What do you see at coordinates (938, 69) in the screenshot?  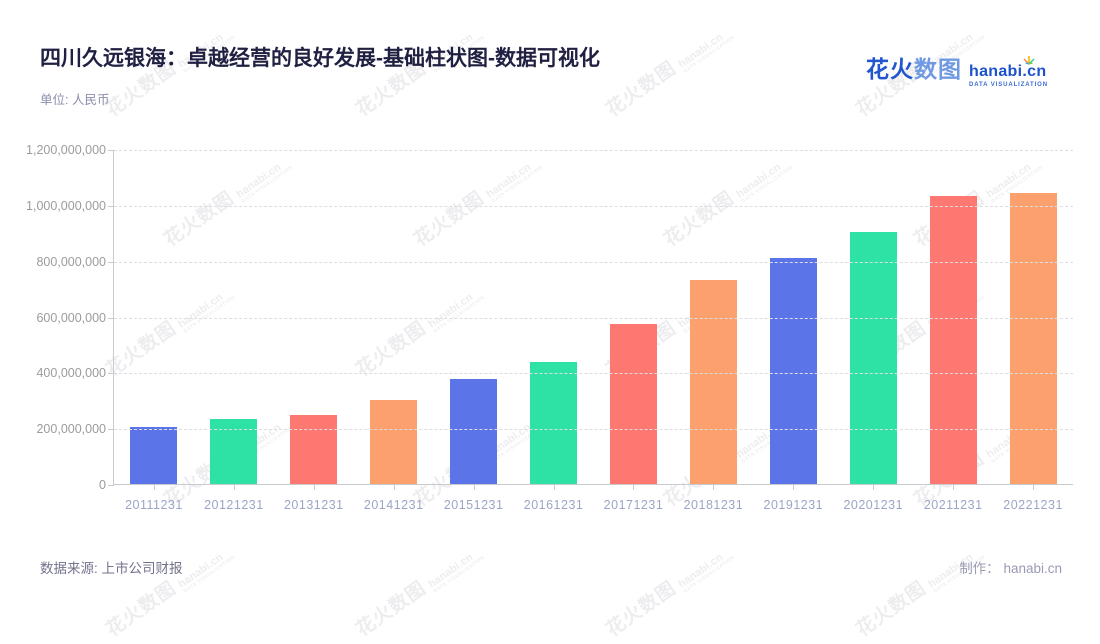 I see `logo-brand-part2: 数图` at bounding box center [938, 69].